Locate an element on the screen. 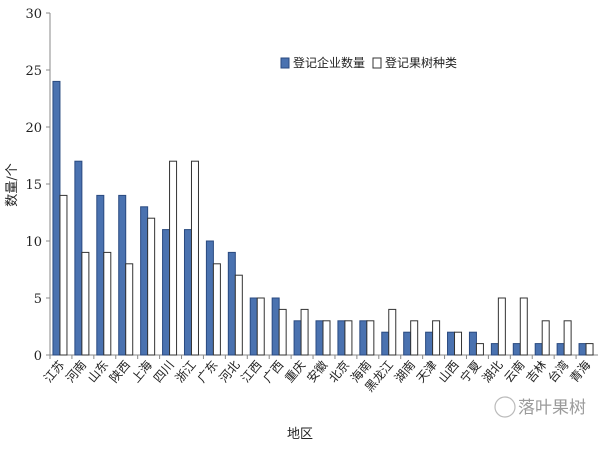 The image size is (600, 450). x-tick-label: 安徽 is located at coordinates (316, 371).